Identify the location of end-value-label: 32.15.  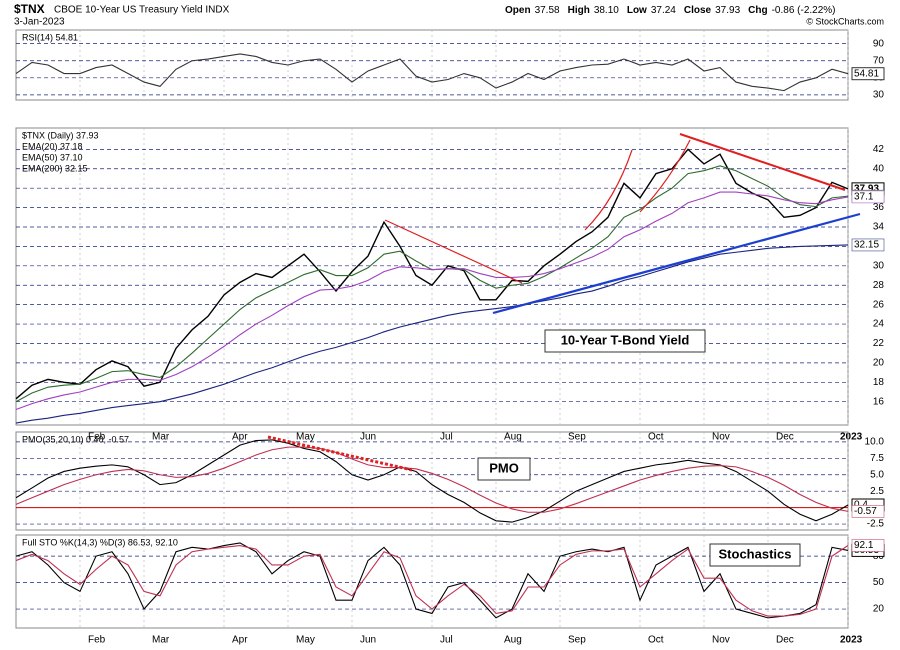
(866, 245).